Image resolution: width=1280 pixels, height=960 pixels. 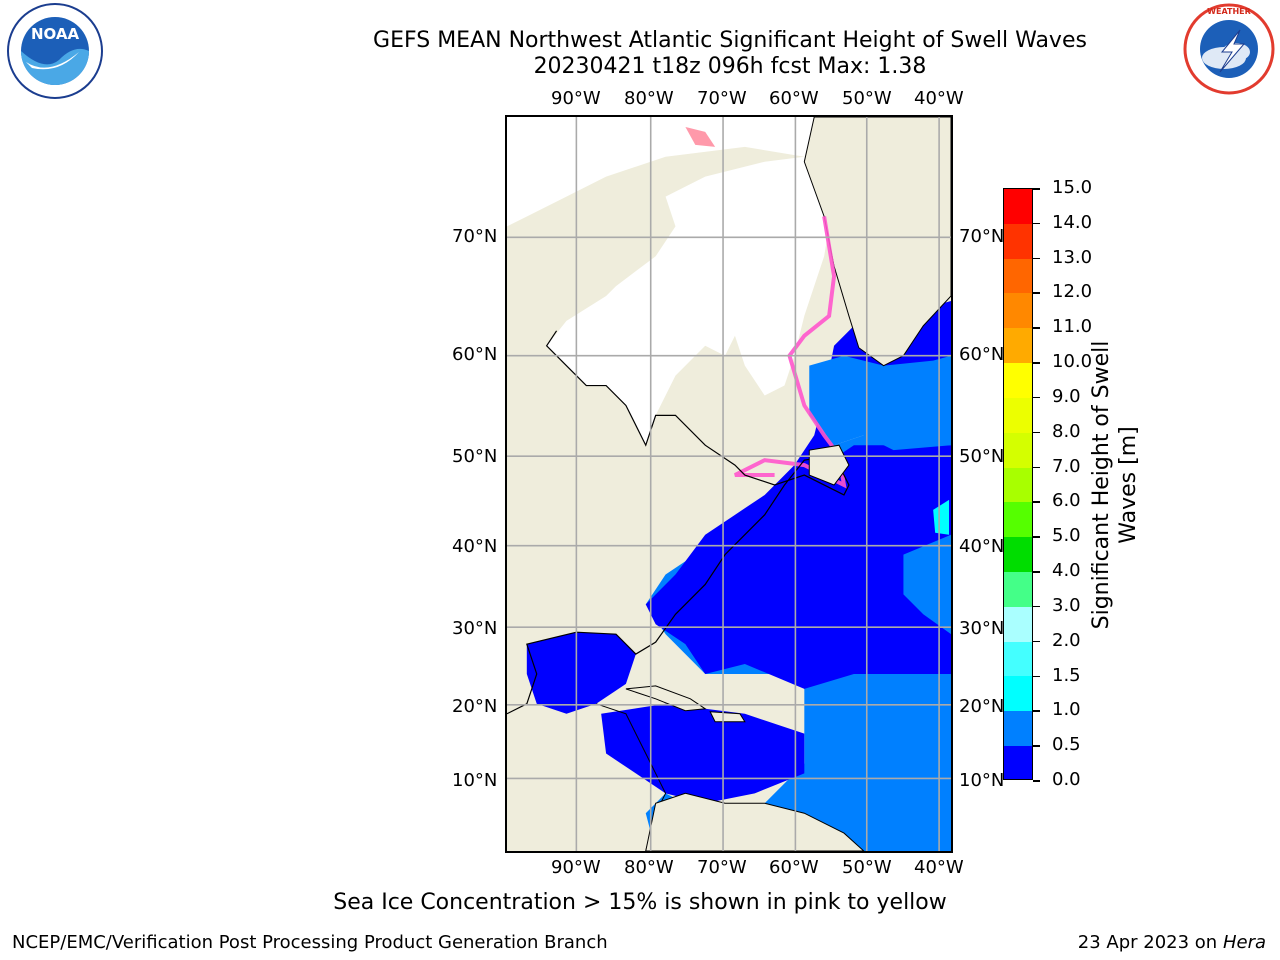 What do you see at coordinates (1229, 11) in the screenshot?
I see `svg-text: WEATHER` at bounding box center [1229, 11].